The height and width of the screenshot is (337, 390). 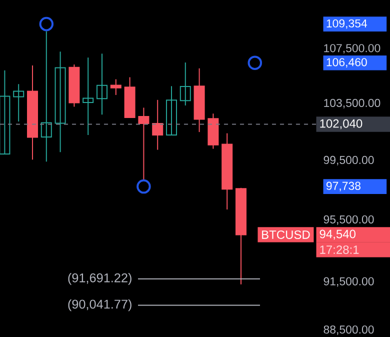 What do you see at coordinates (349, 330) in the screenshot?
I see `y-tick-label: 88,500.00` at bounding box center [349, 330].